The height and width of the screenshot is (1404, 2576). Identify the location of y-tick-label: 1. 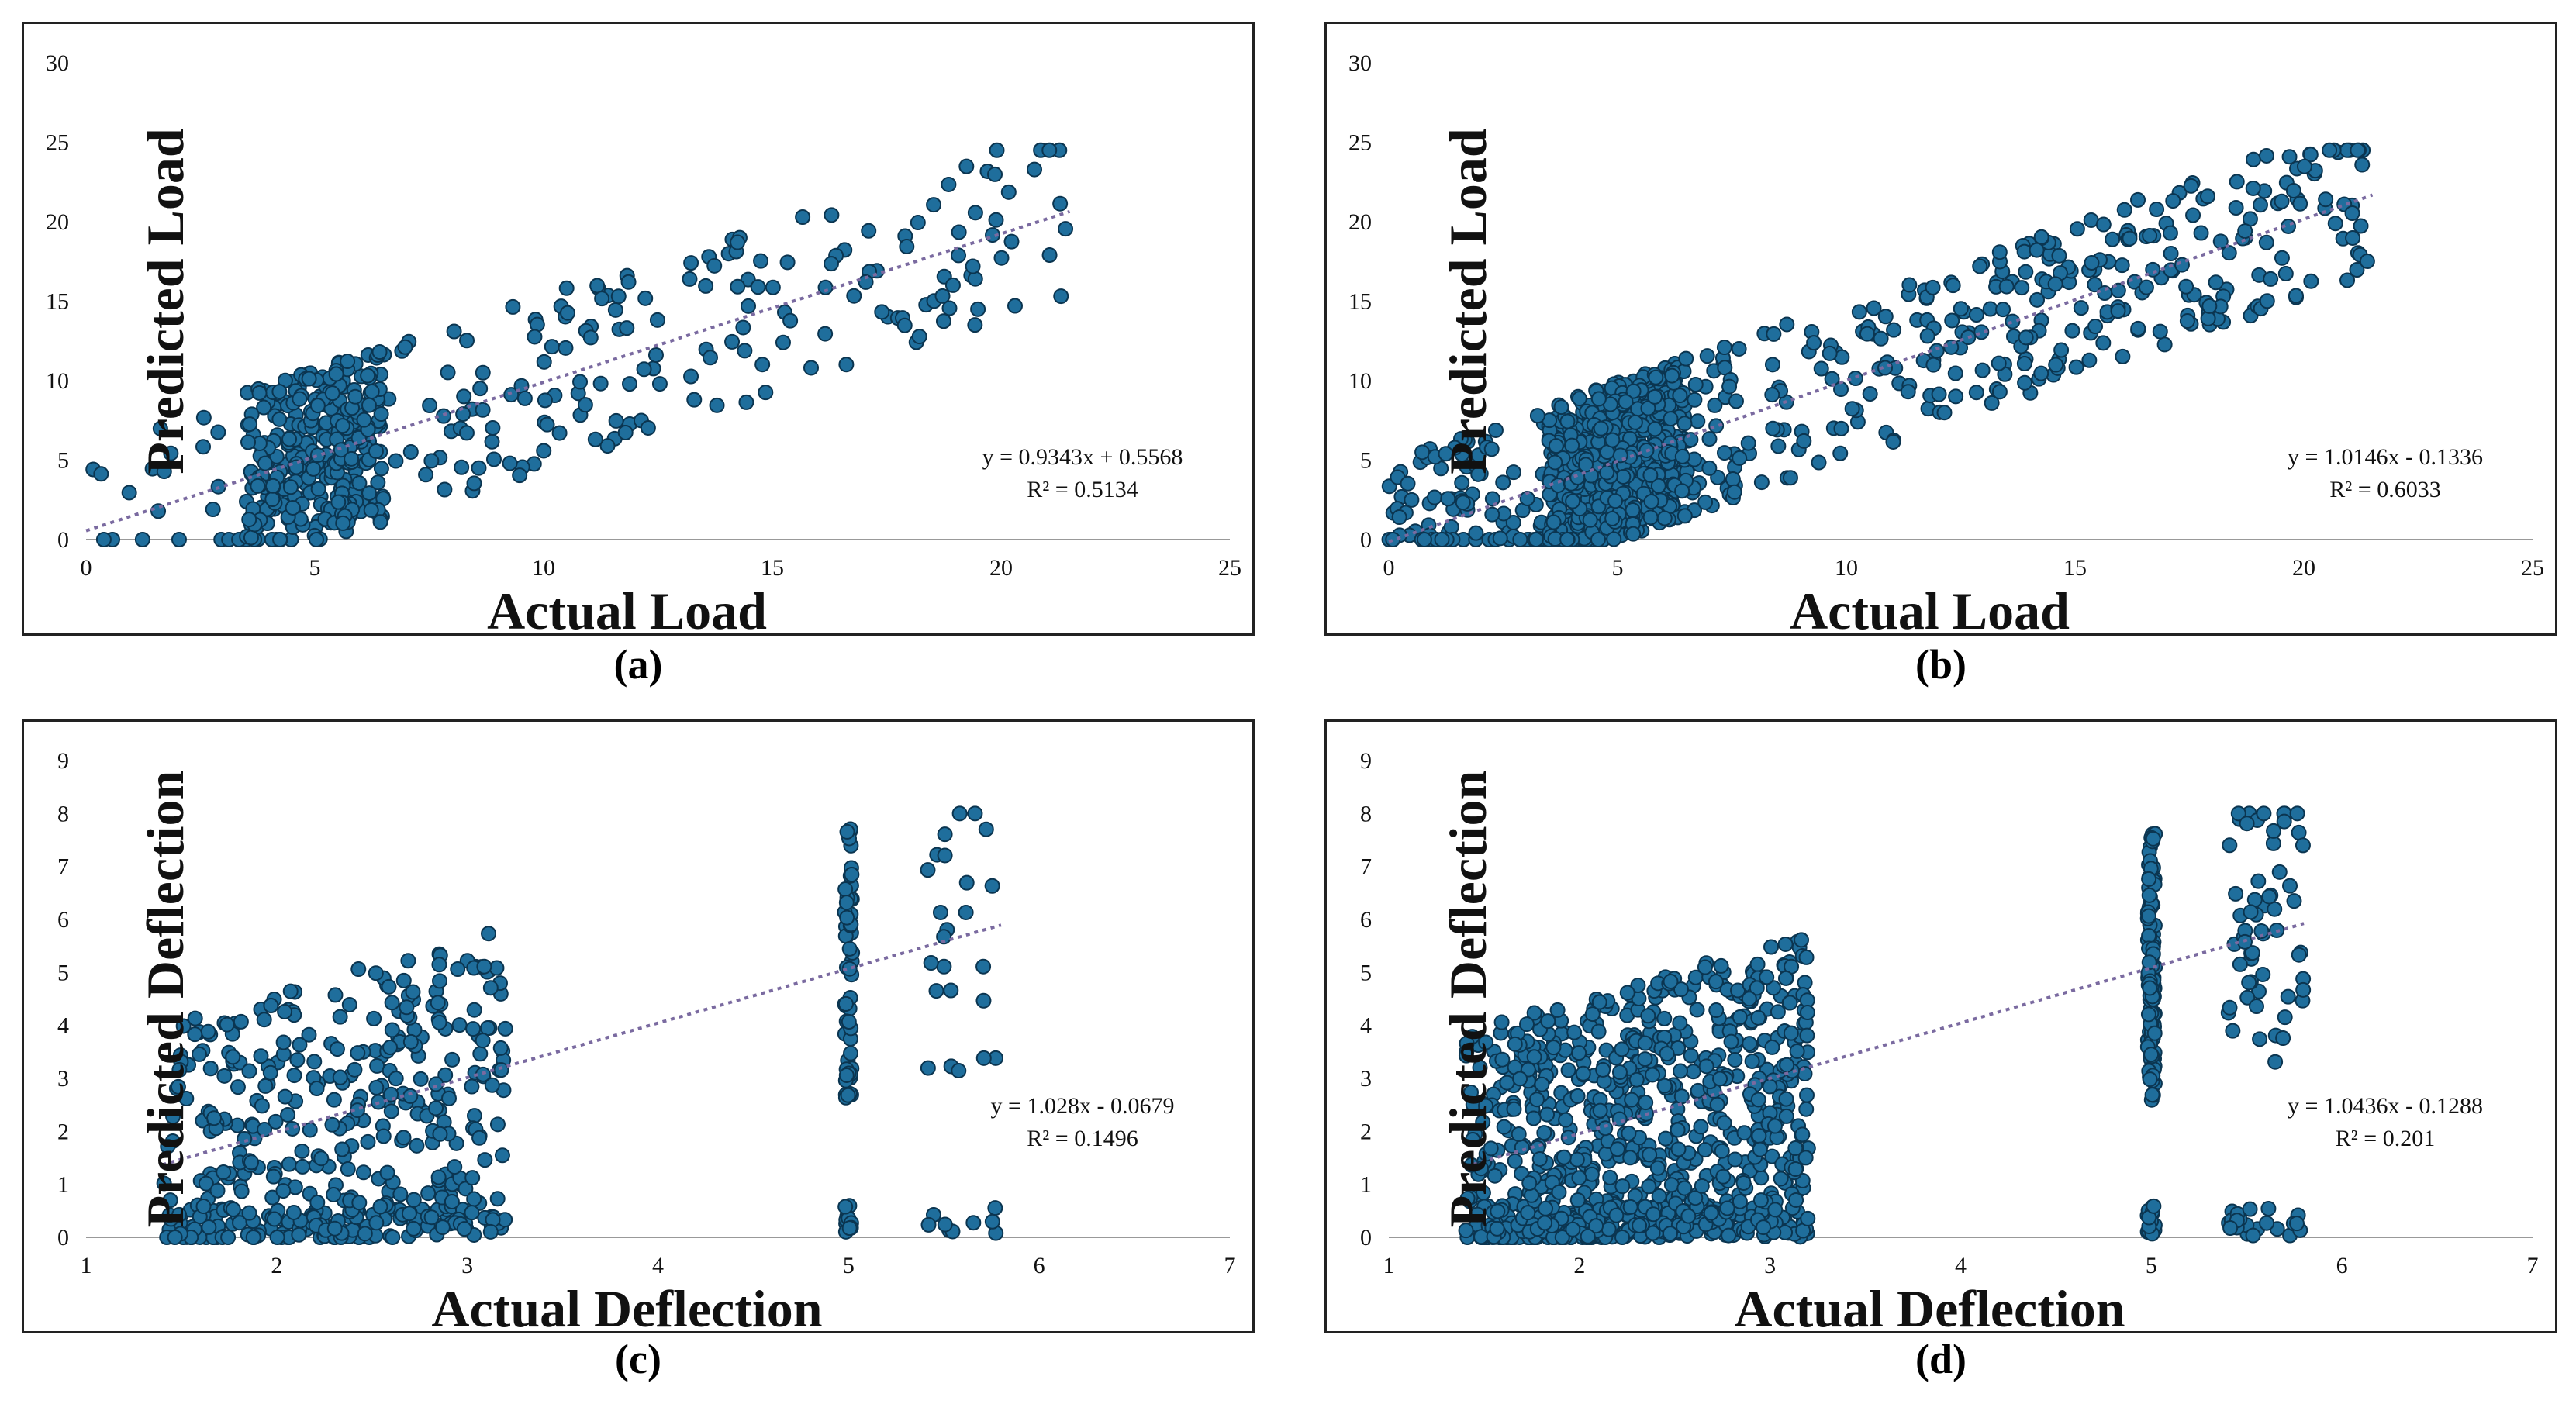
(1366, 1185).